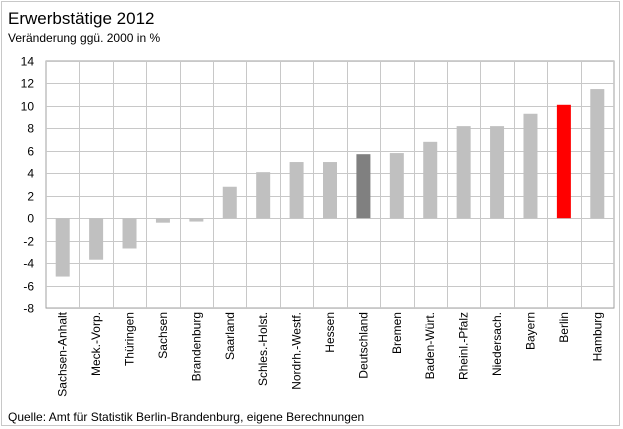  What do you see at coordinates (397, 333) in the screenshot?
I see `x-tick-label: Bremen` at bounding box center [397, 333].